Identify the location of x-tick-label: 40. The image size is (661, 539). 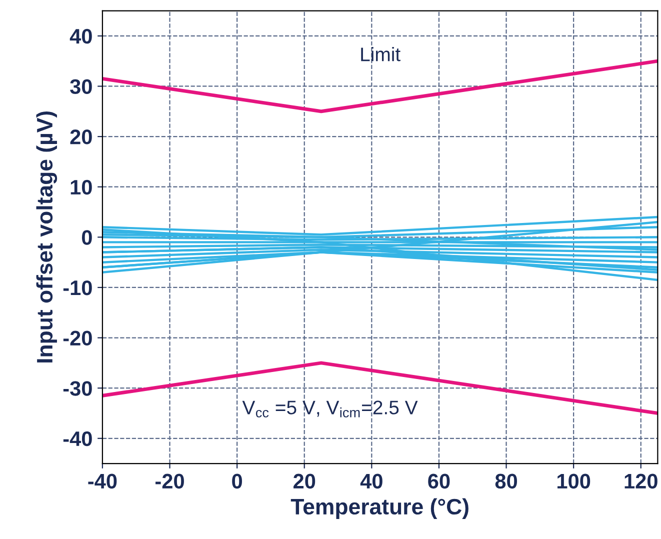
(371, 481).